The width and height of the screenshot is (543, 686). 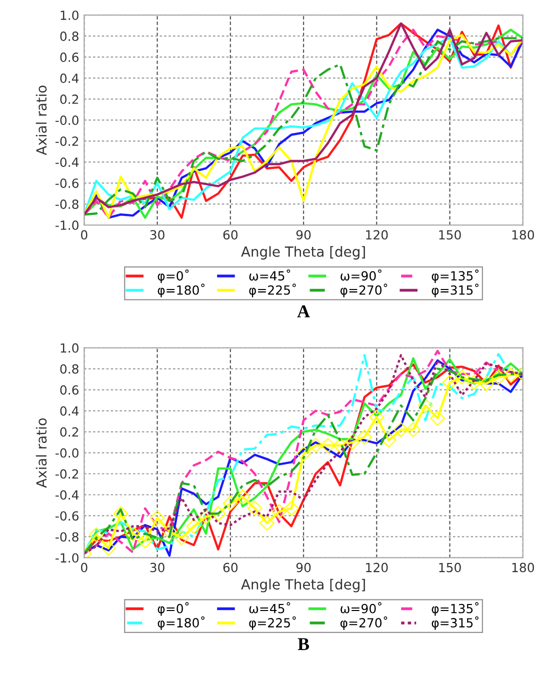 I want to click on text: B, so click(x=304, y=644).